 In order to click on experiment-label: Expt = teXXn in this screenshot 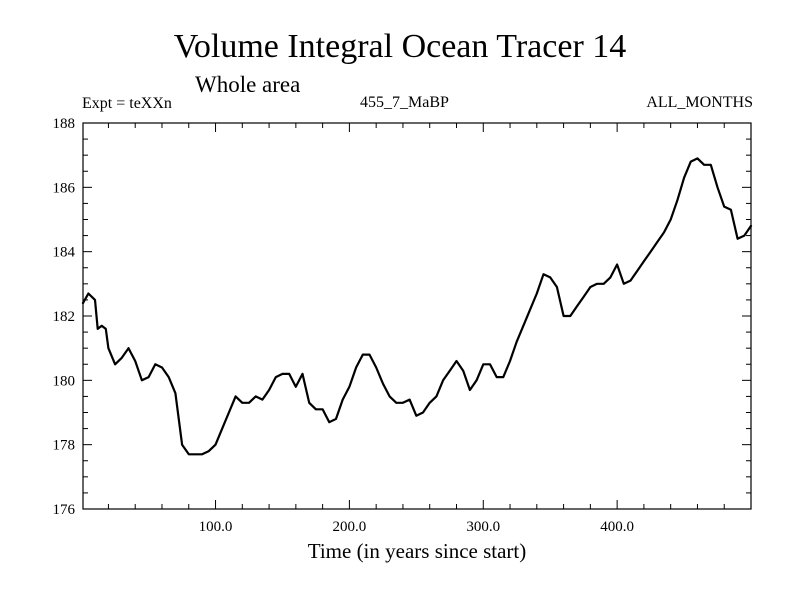, I will do `click(127, 103)`.